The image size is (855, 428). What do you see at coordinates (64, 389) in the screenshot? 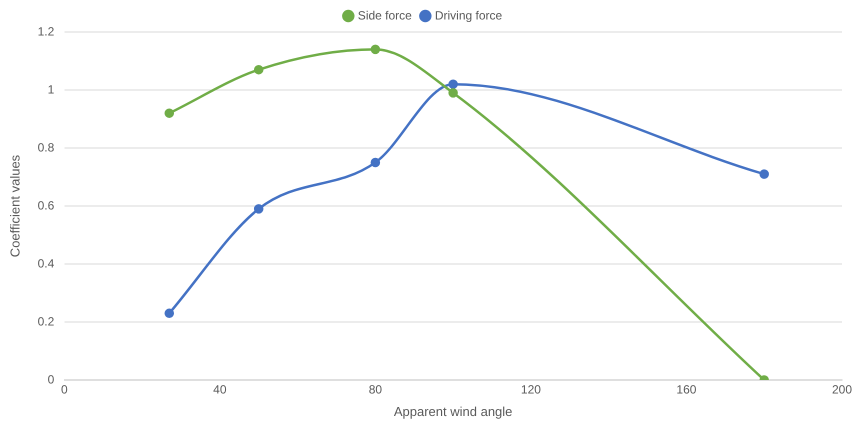
I see `x-tick-label: 0` at bounding box center [64, 389].